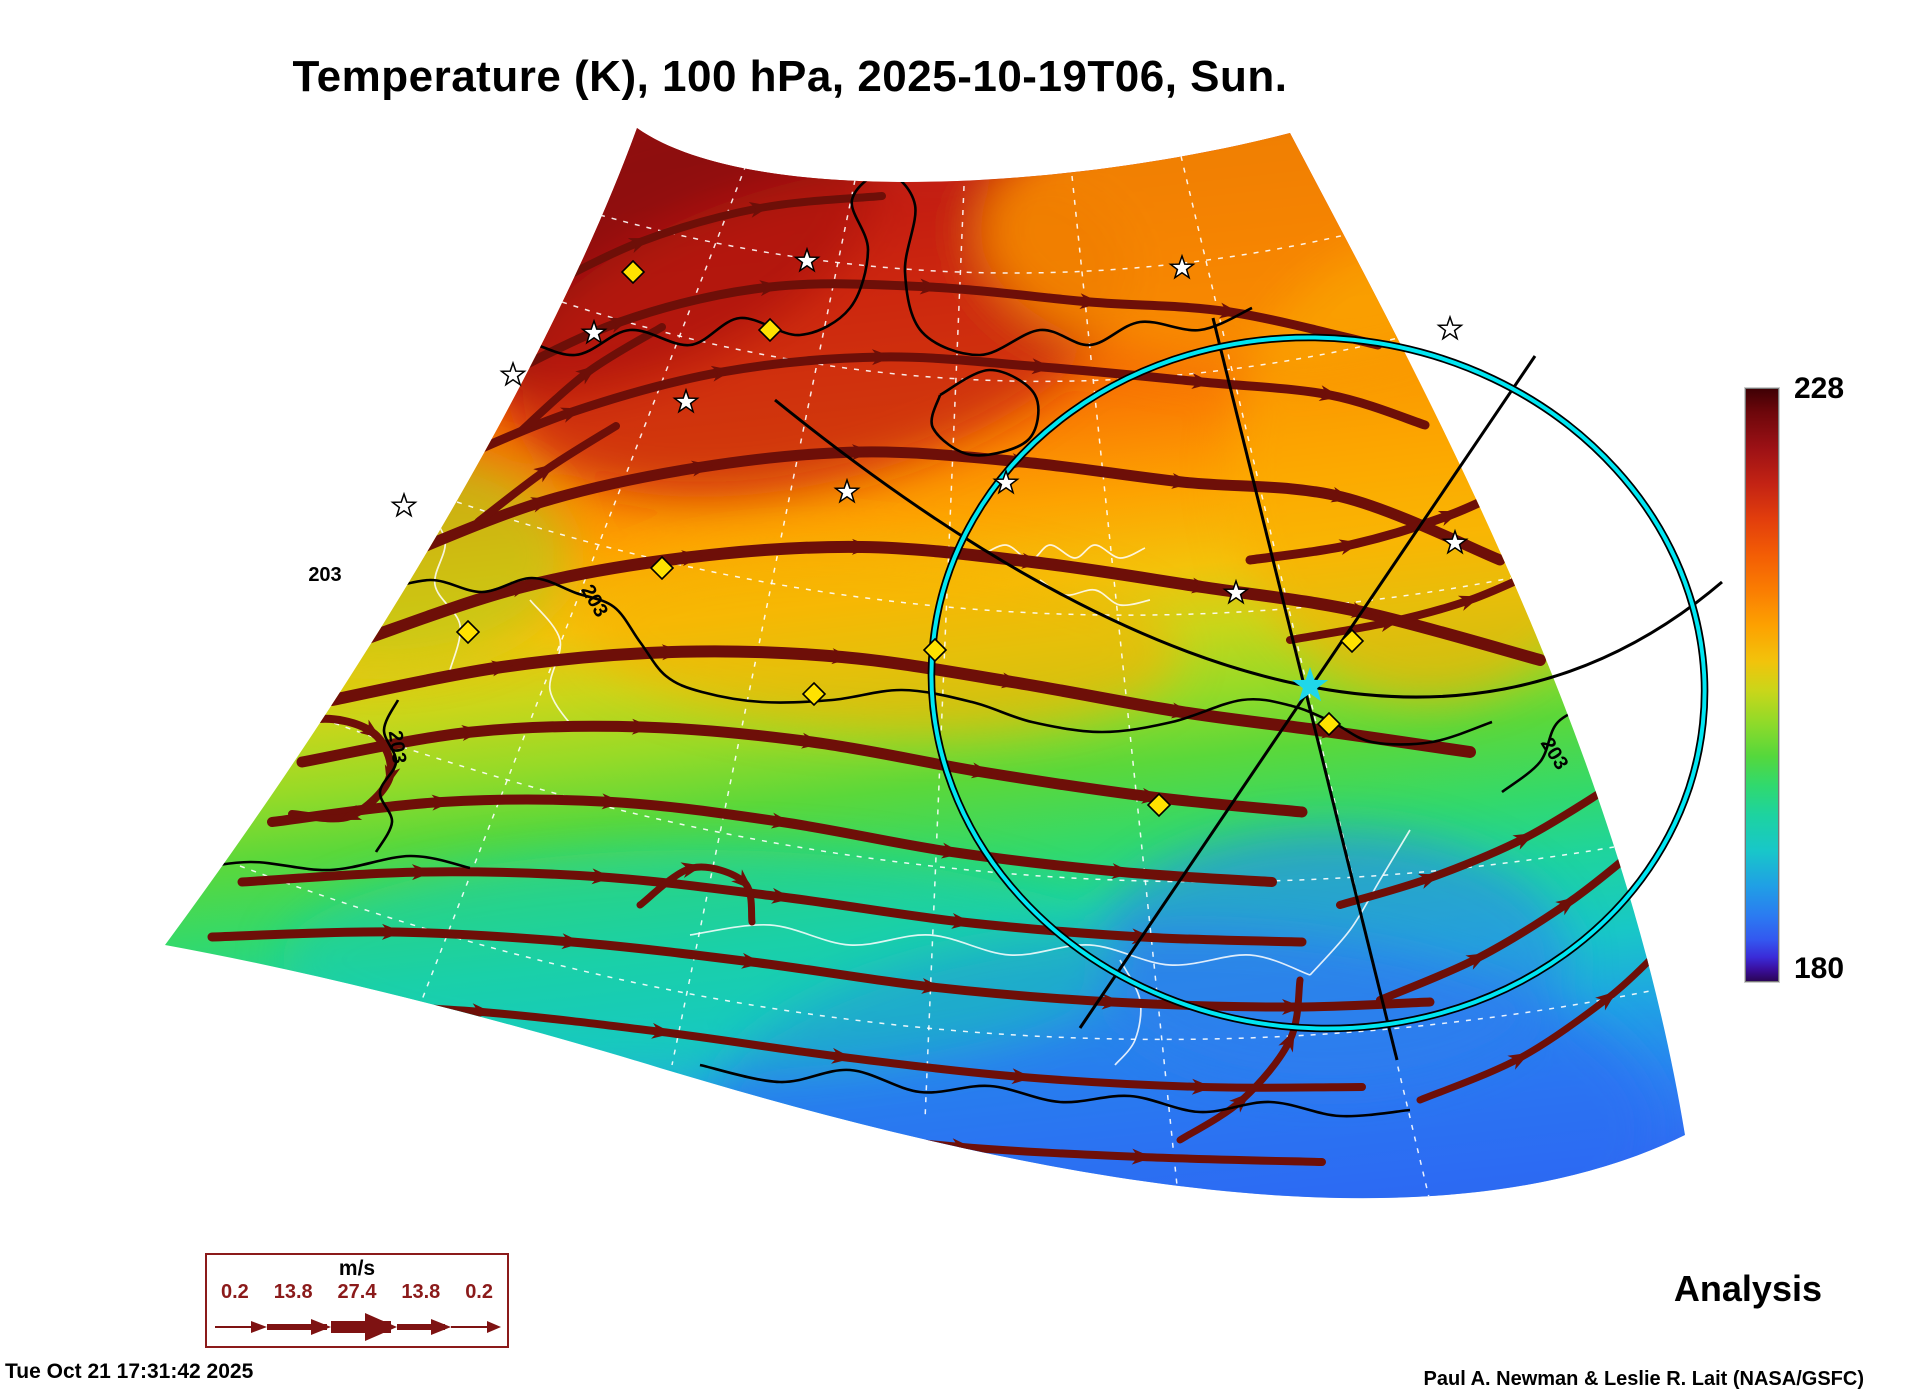 This screenshot has width=1926, height=1394. I want to click on wind-speed-legend: m/s 0.2 13.8 27.4 13.8 0.2, so click(357, 1300).